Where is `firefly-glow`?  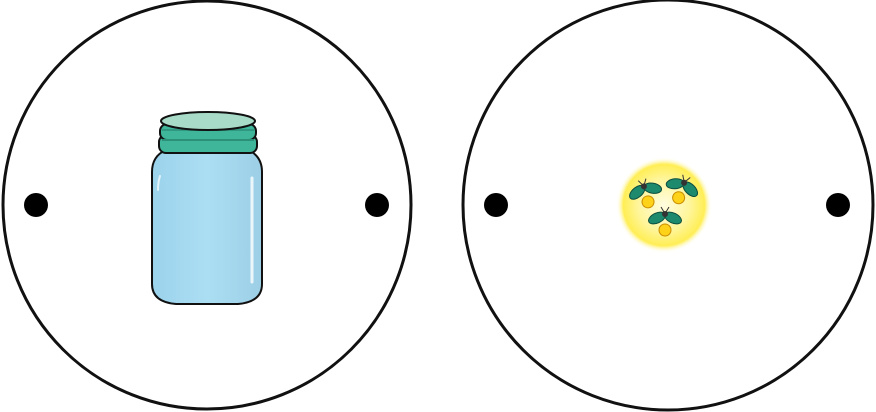 firefly-glow is located at coordinates (664, 205).